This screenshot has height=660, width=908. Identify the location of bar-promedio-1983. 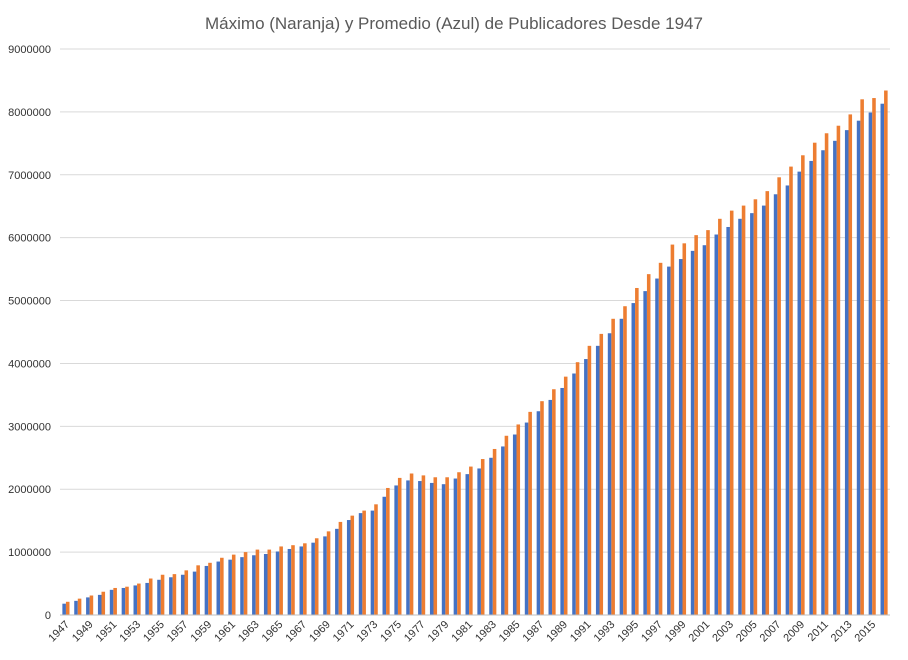
(491, 536).